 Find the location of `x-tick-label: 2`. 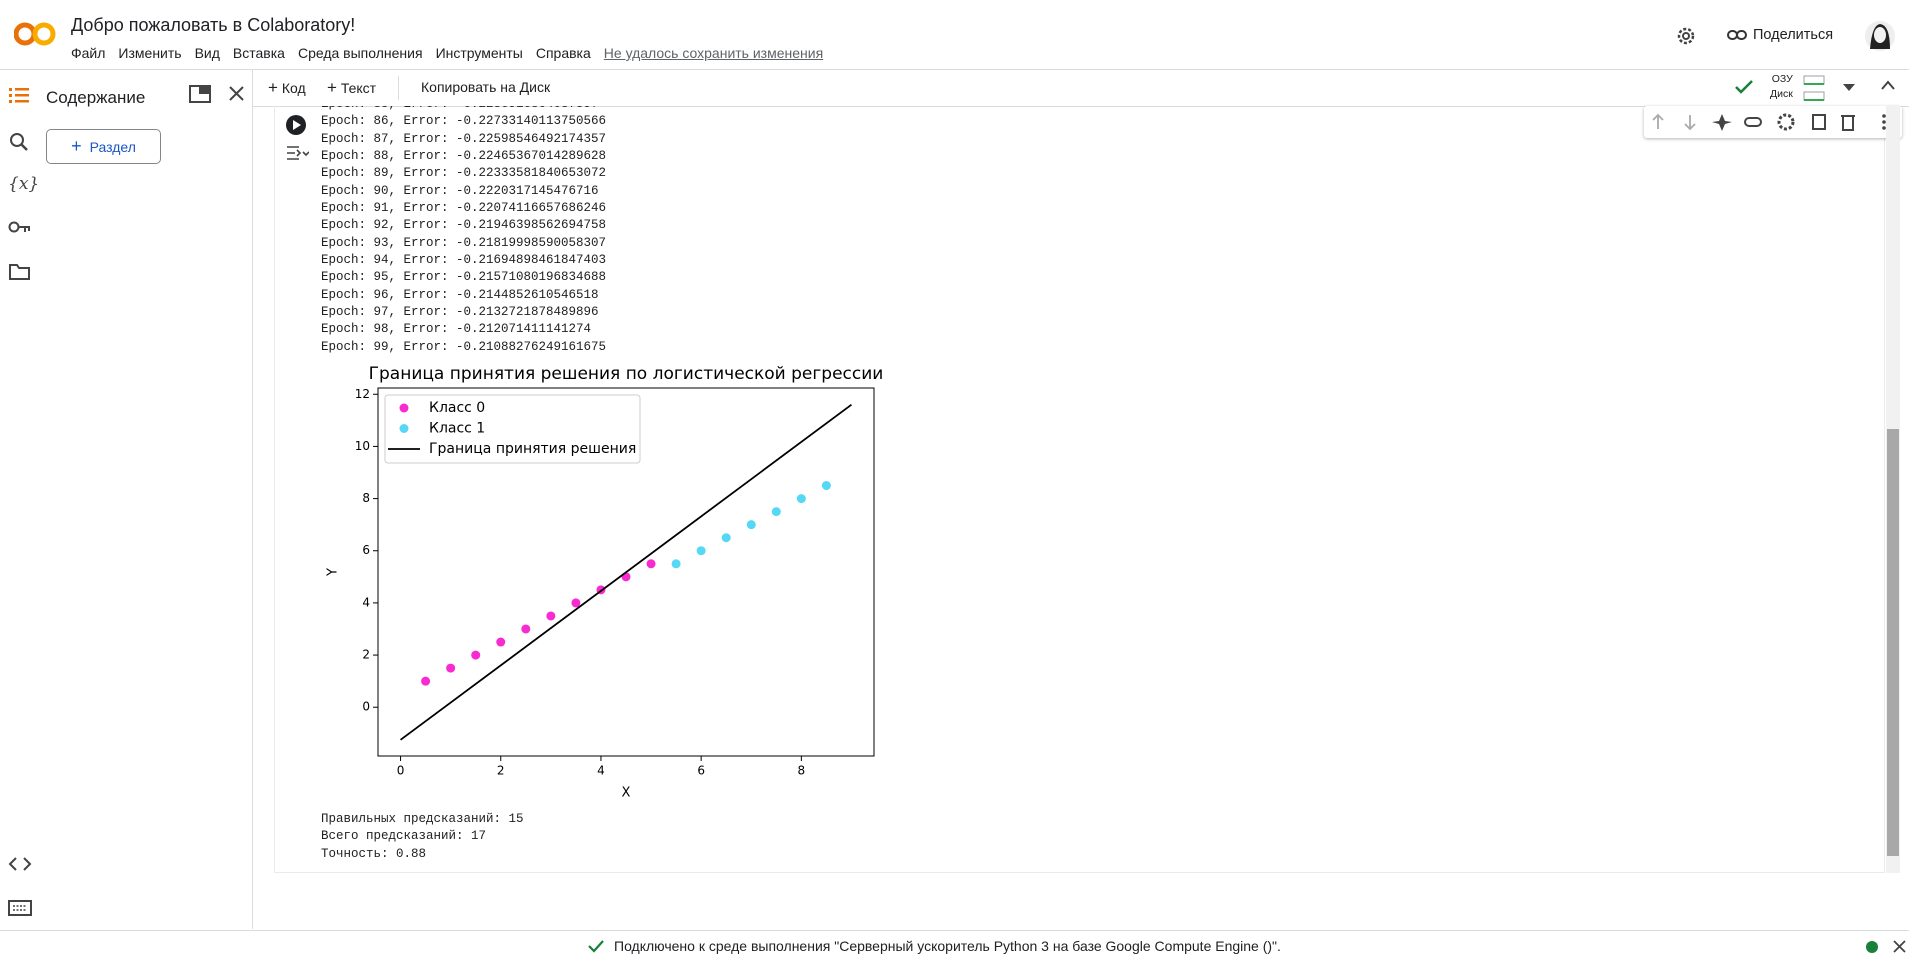

x-tick-label: 2 is located at coordinates (501, 771).